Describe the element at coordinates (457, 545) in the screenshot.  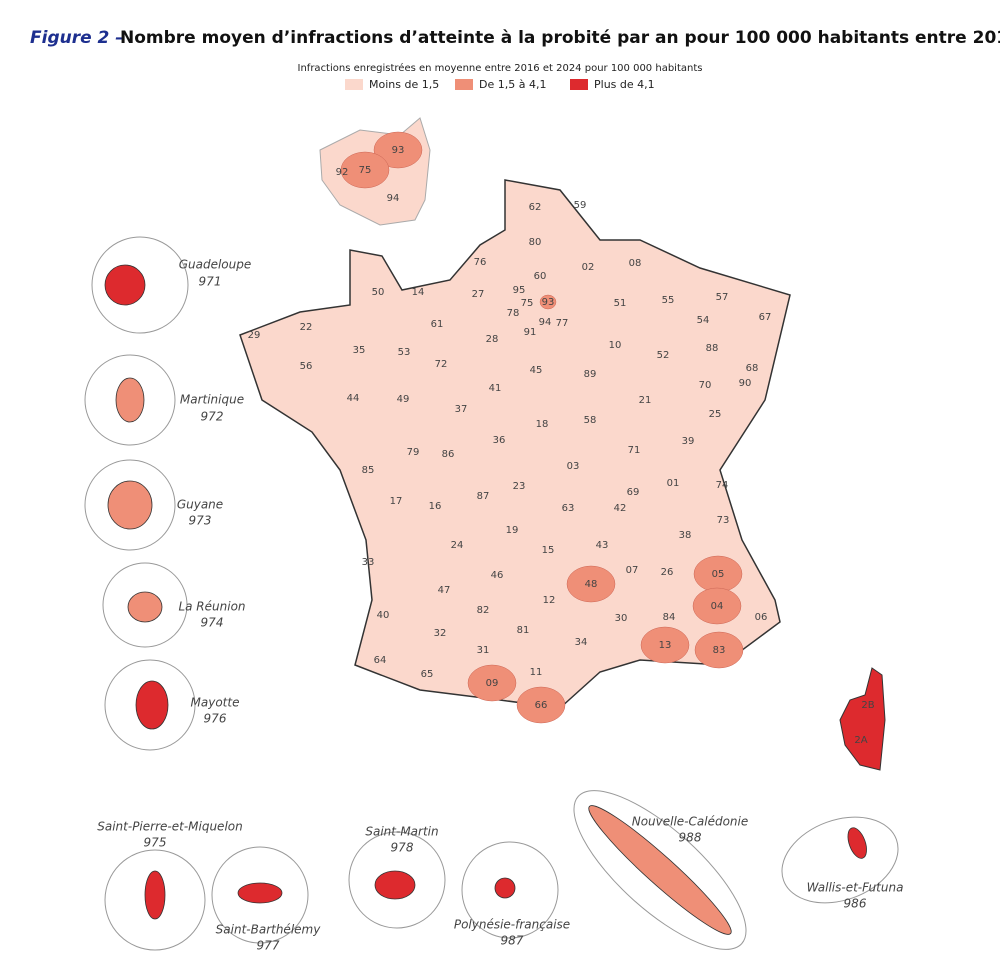
I see `department-code: 24` at that location.